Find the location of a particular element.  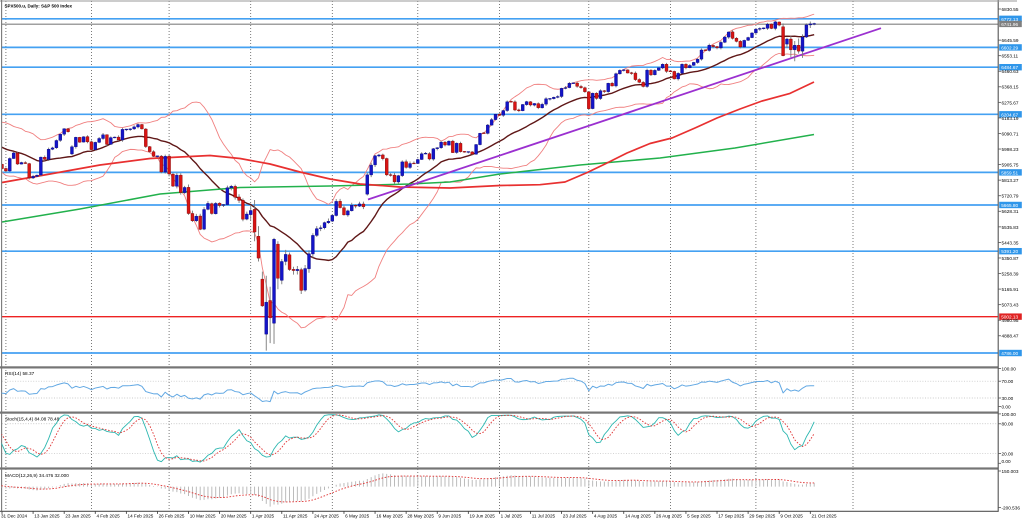

svg-text: 26 Aug 2025 is located at coordinates (669, 516).